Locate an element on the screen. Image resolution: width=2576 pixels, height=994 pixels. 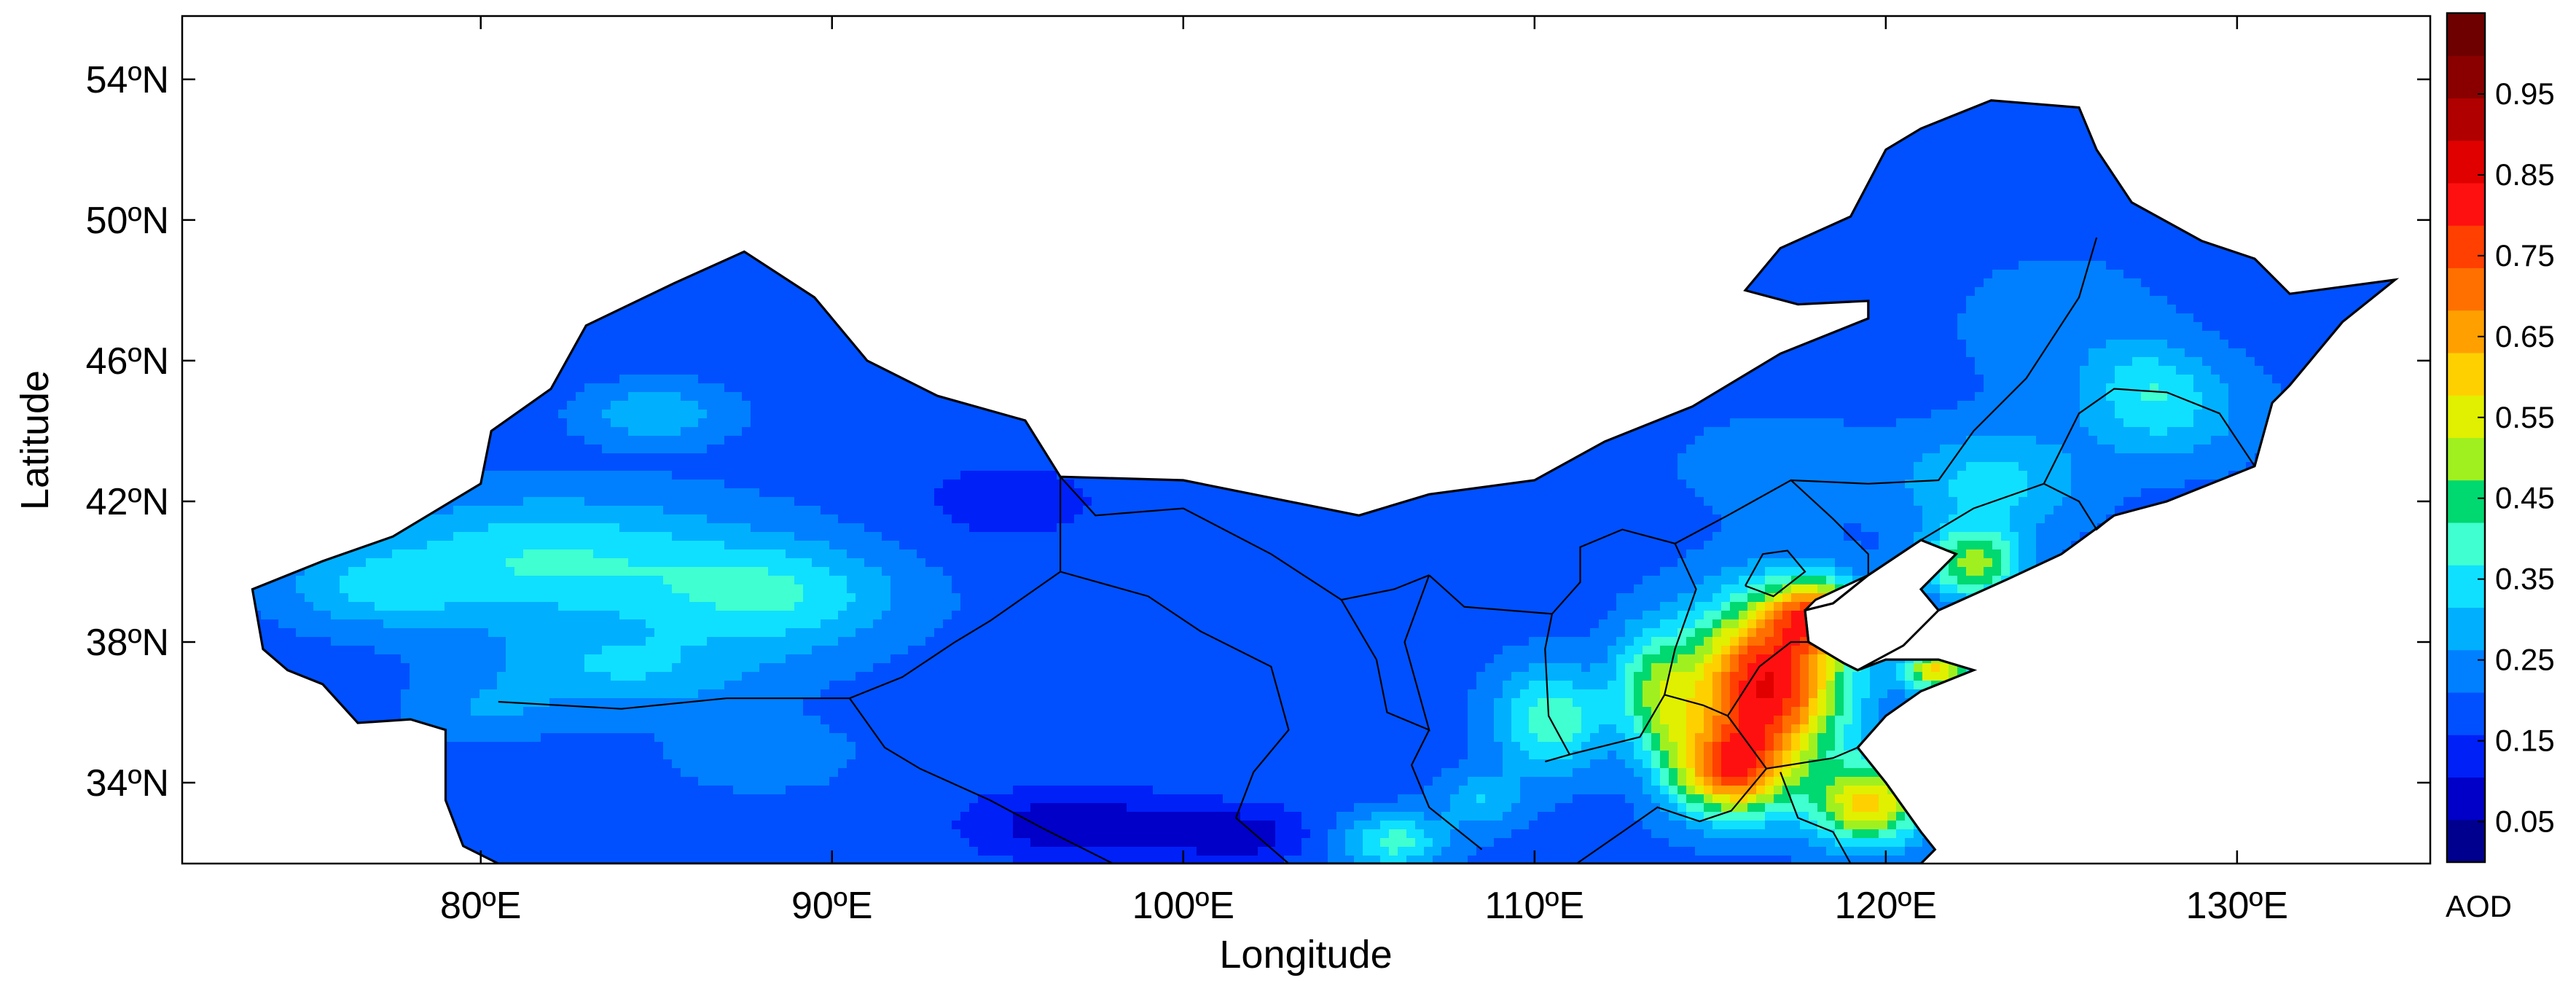
colorbar-tick-label: 0.15 is located at coordinates (2525, 741).